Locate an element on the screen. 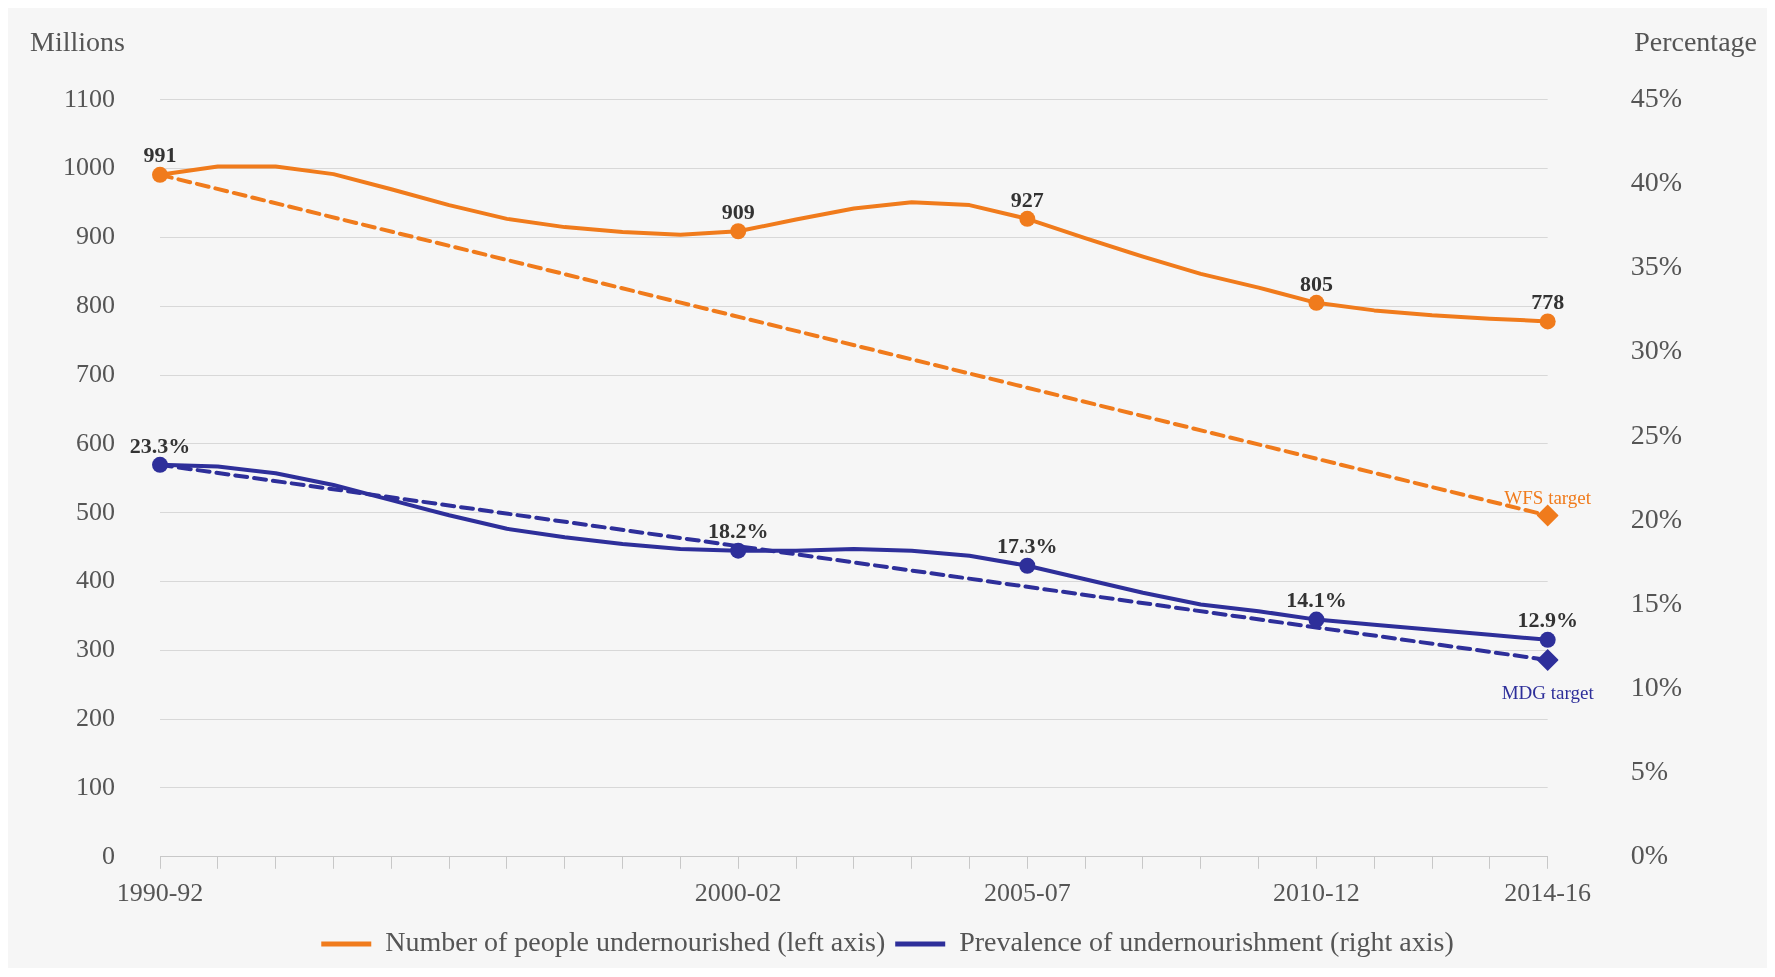  y-tick-label: 900 is located at coordinates (95, 236).